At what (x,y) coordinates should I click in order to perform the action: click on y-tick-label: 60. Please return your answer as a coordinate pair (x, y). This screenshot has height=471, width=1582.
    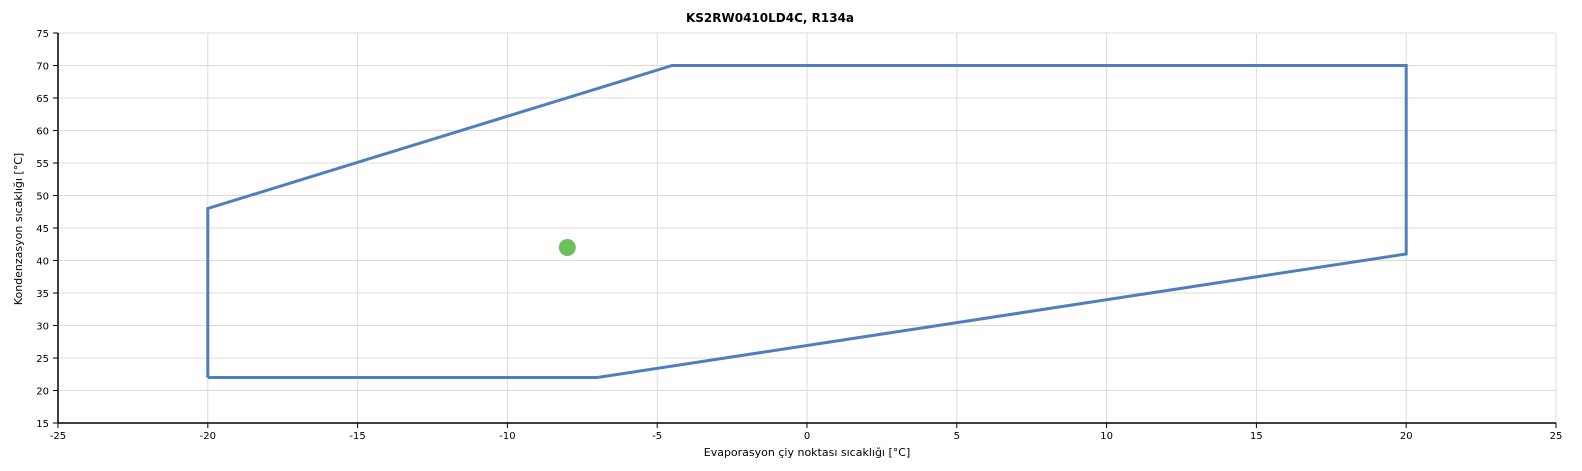
    Looking at the image, I should click on (42, 132).